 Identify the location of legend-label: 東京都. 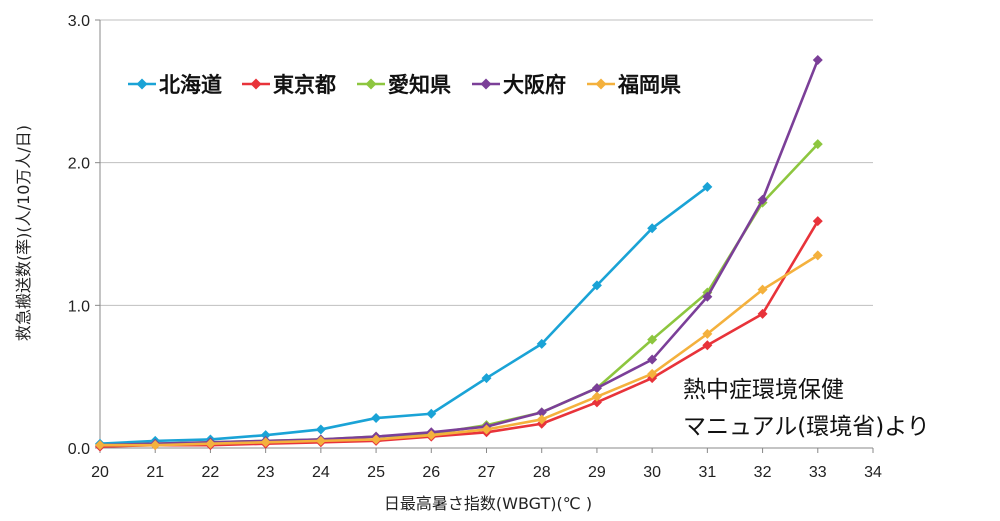
(304, 85).